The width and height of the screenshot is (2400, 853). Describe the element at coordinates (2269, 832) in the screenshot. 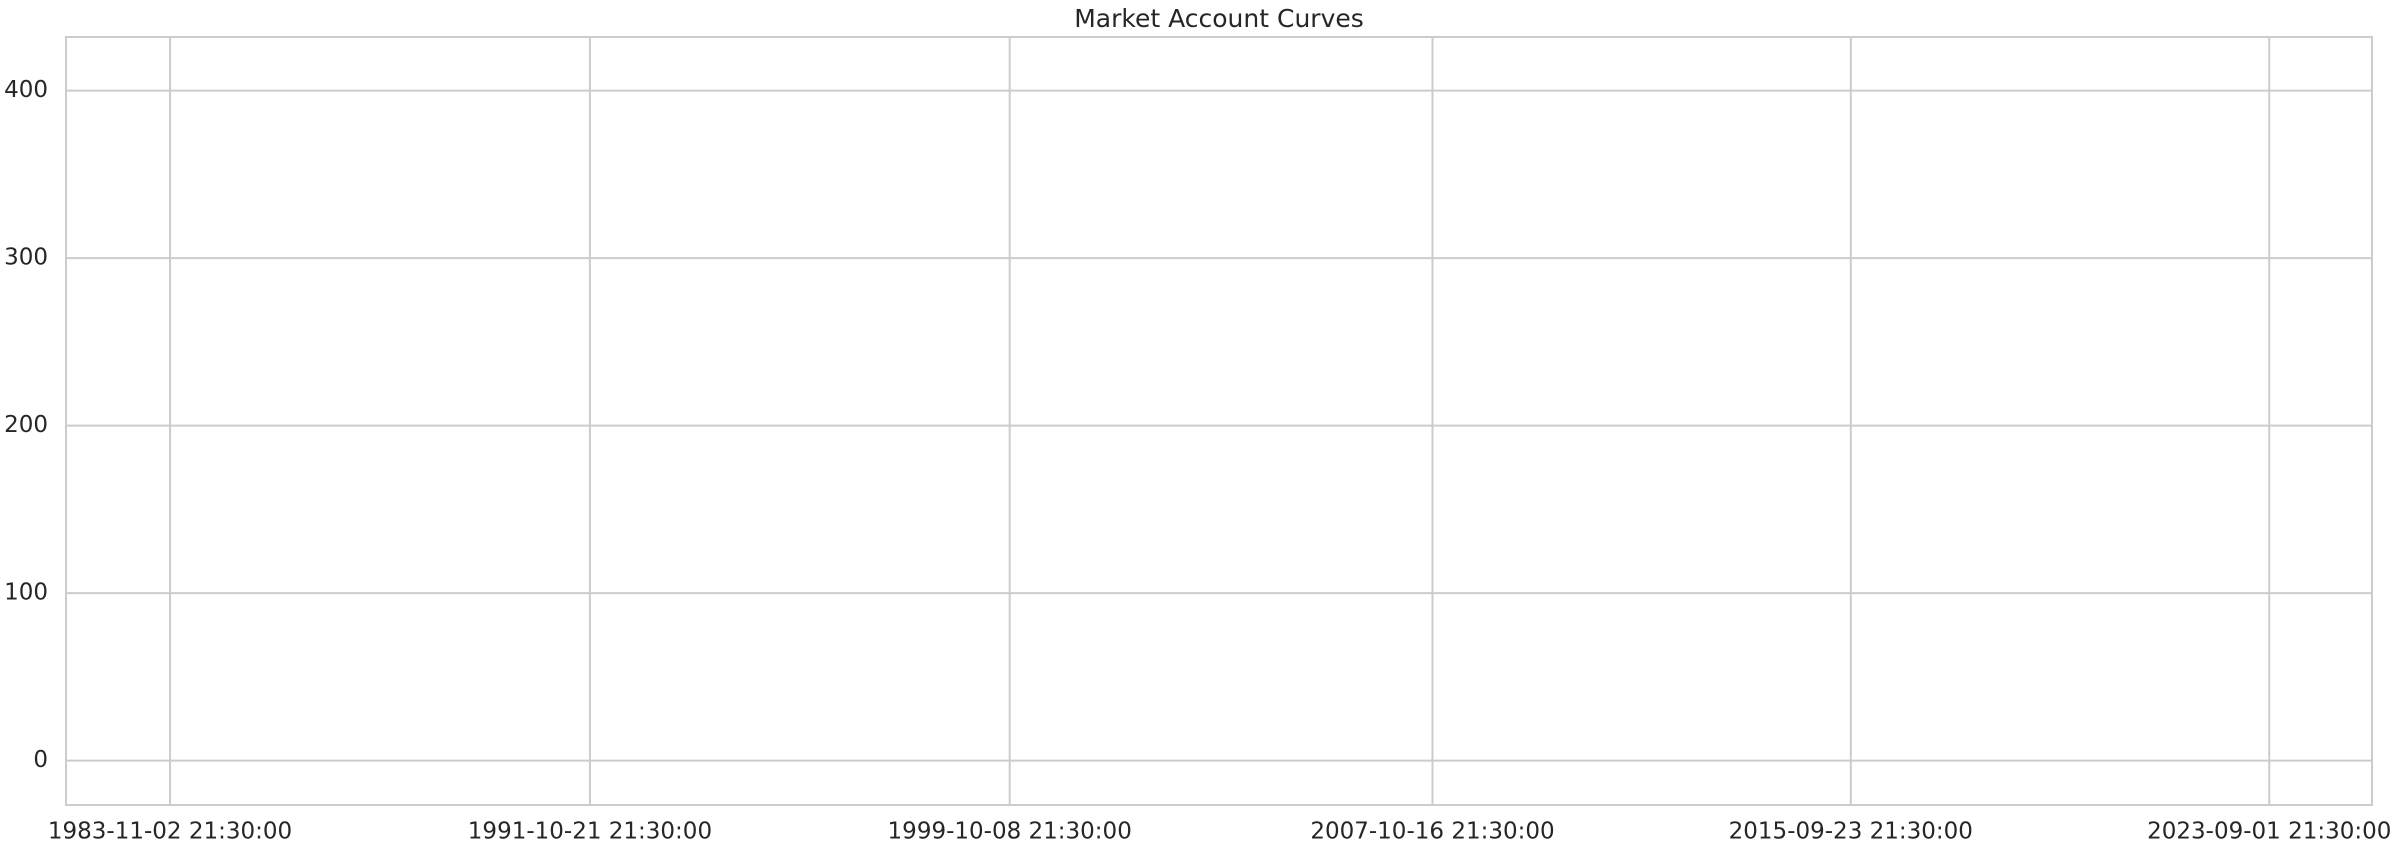

I see `x-tick-label: 2023-09-01 21:30:00` at that location.